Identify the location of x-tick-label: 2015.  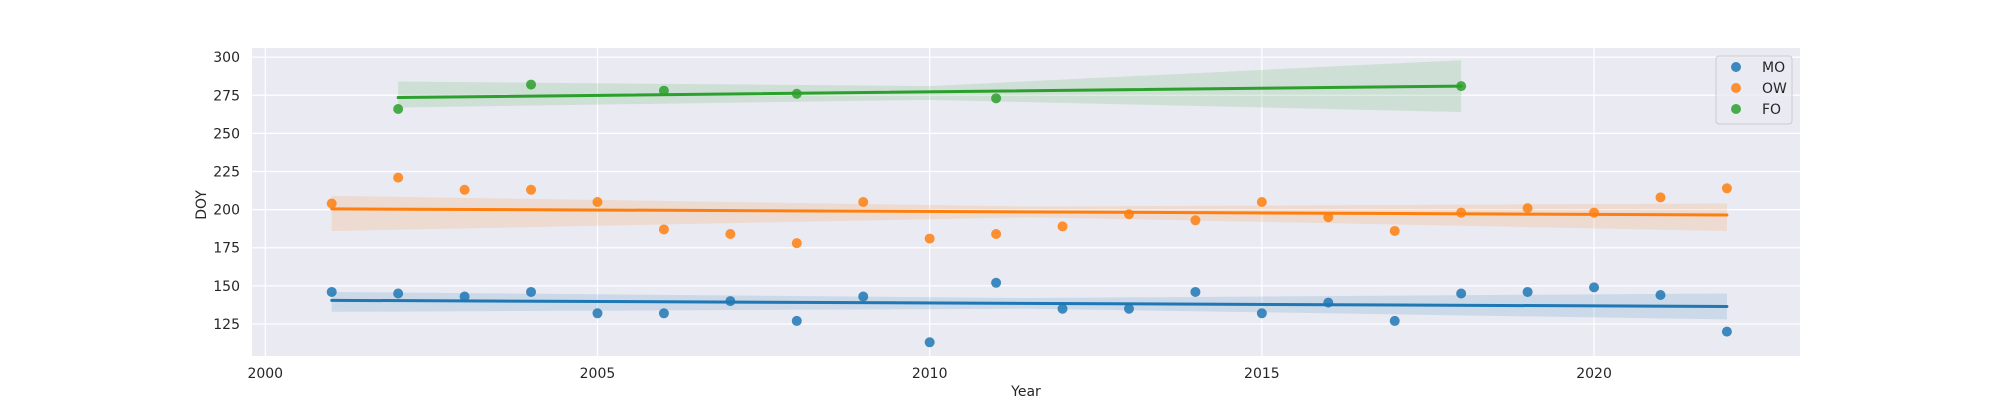
(1262, 374).